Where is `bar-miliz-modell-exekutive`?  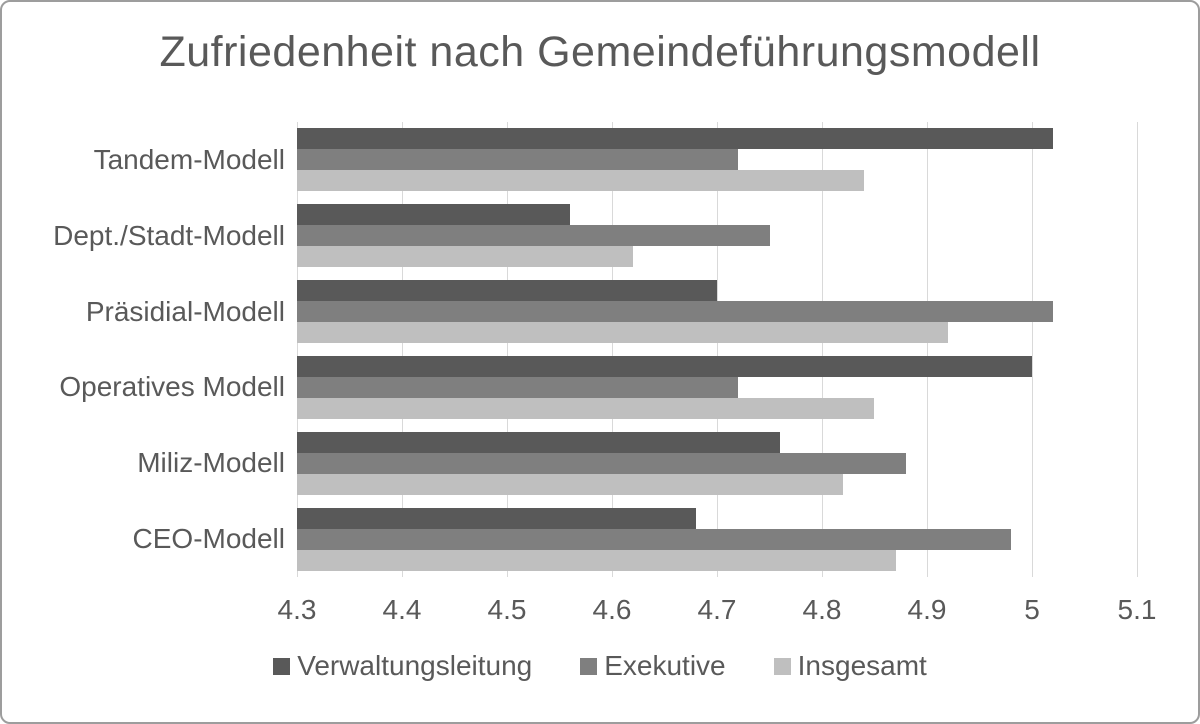
bar-miliz-modell-exekutive is located at coordinates (601, 463).